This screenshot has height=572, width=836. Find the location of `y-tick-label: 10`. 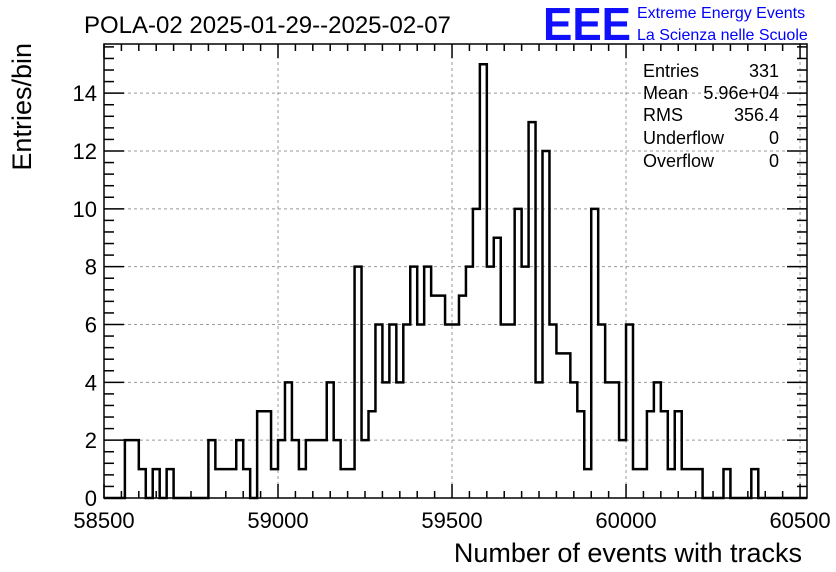

y-tick-label: 10 is located at coordinates (85, 209).